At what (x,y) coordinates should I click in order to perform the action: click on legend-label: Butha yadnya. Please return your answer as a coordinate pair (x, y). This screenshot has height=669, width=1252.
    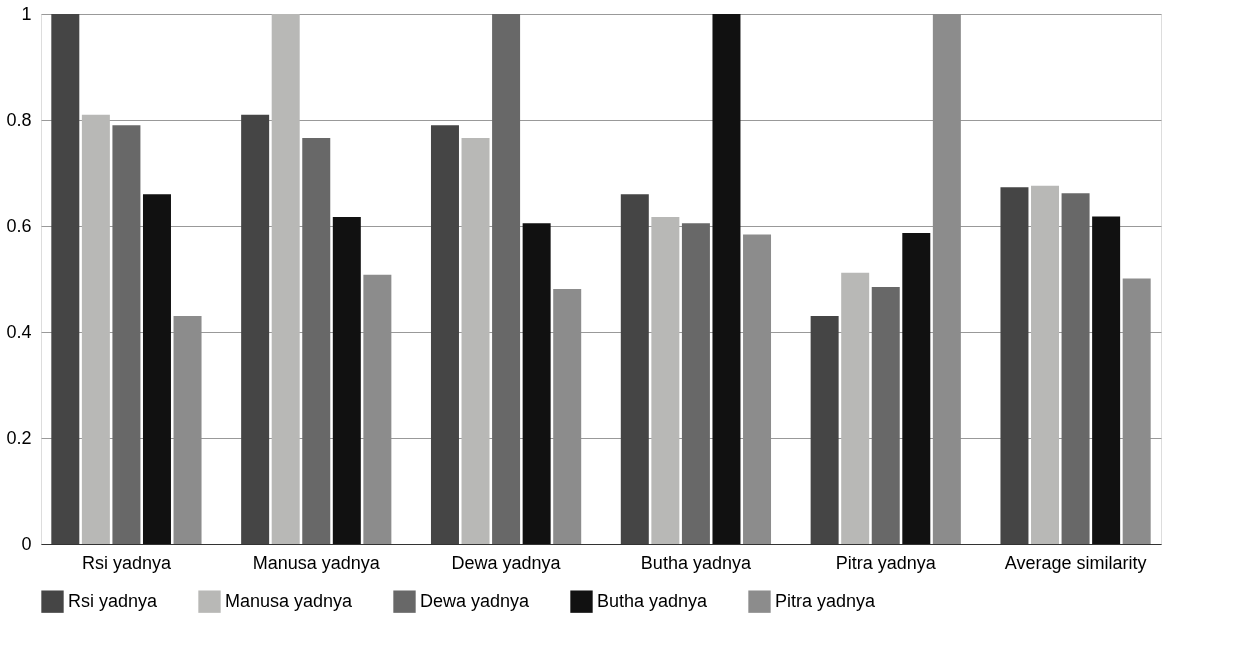
    Looking at the image, I should click on (653, 600).